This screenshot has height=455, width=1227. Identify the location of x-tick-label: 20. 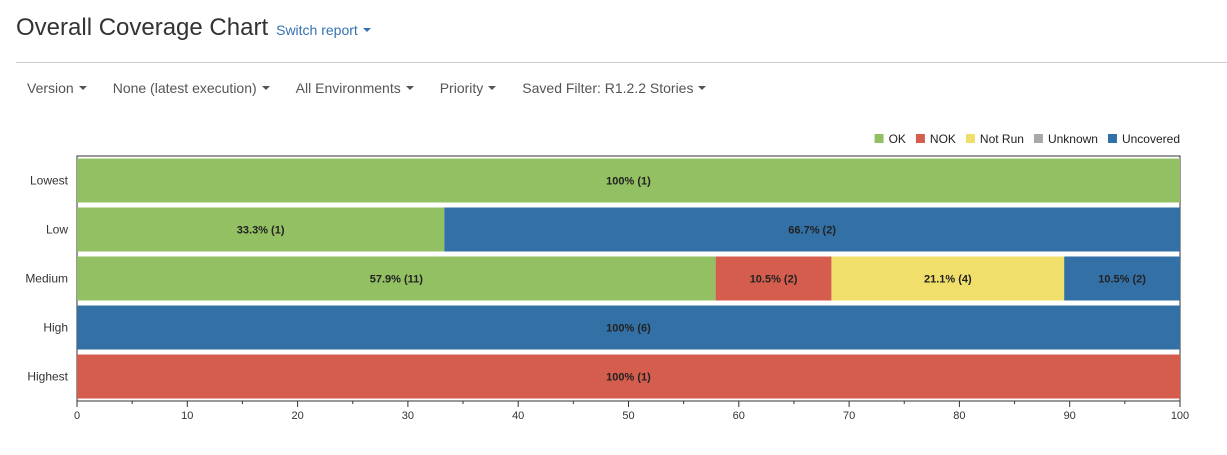
(297, 416).